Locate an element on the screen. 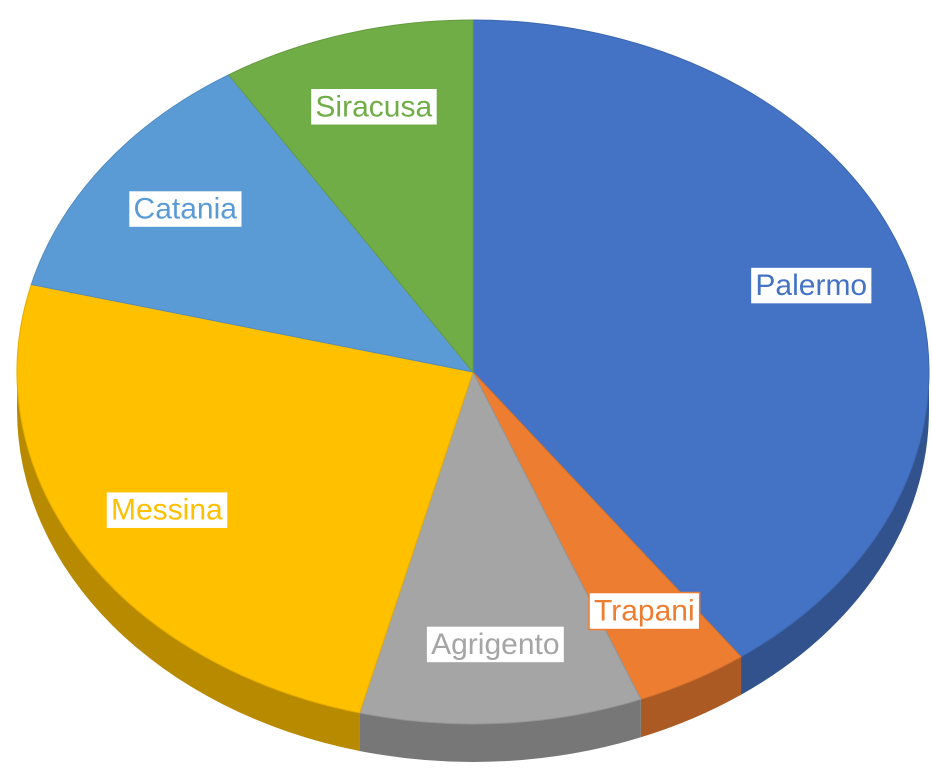 The image size is (932, 772). category-label: Agrigento is located at coordinates (495, 644).